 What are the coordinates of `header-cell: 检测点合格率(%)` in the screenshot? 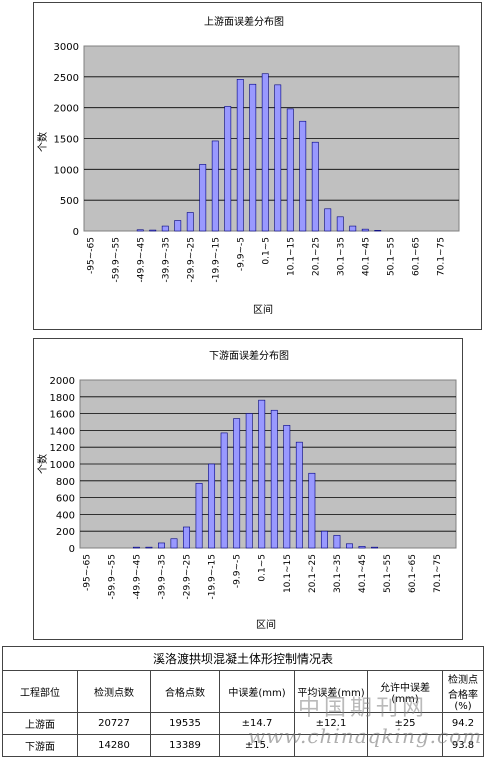 It's located at (463, 691).